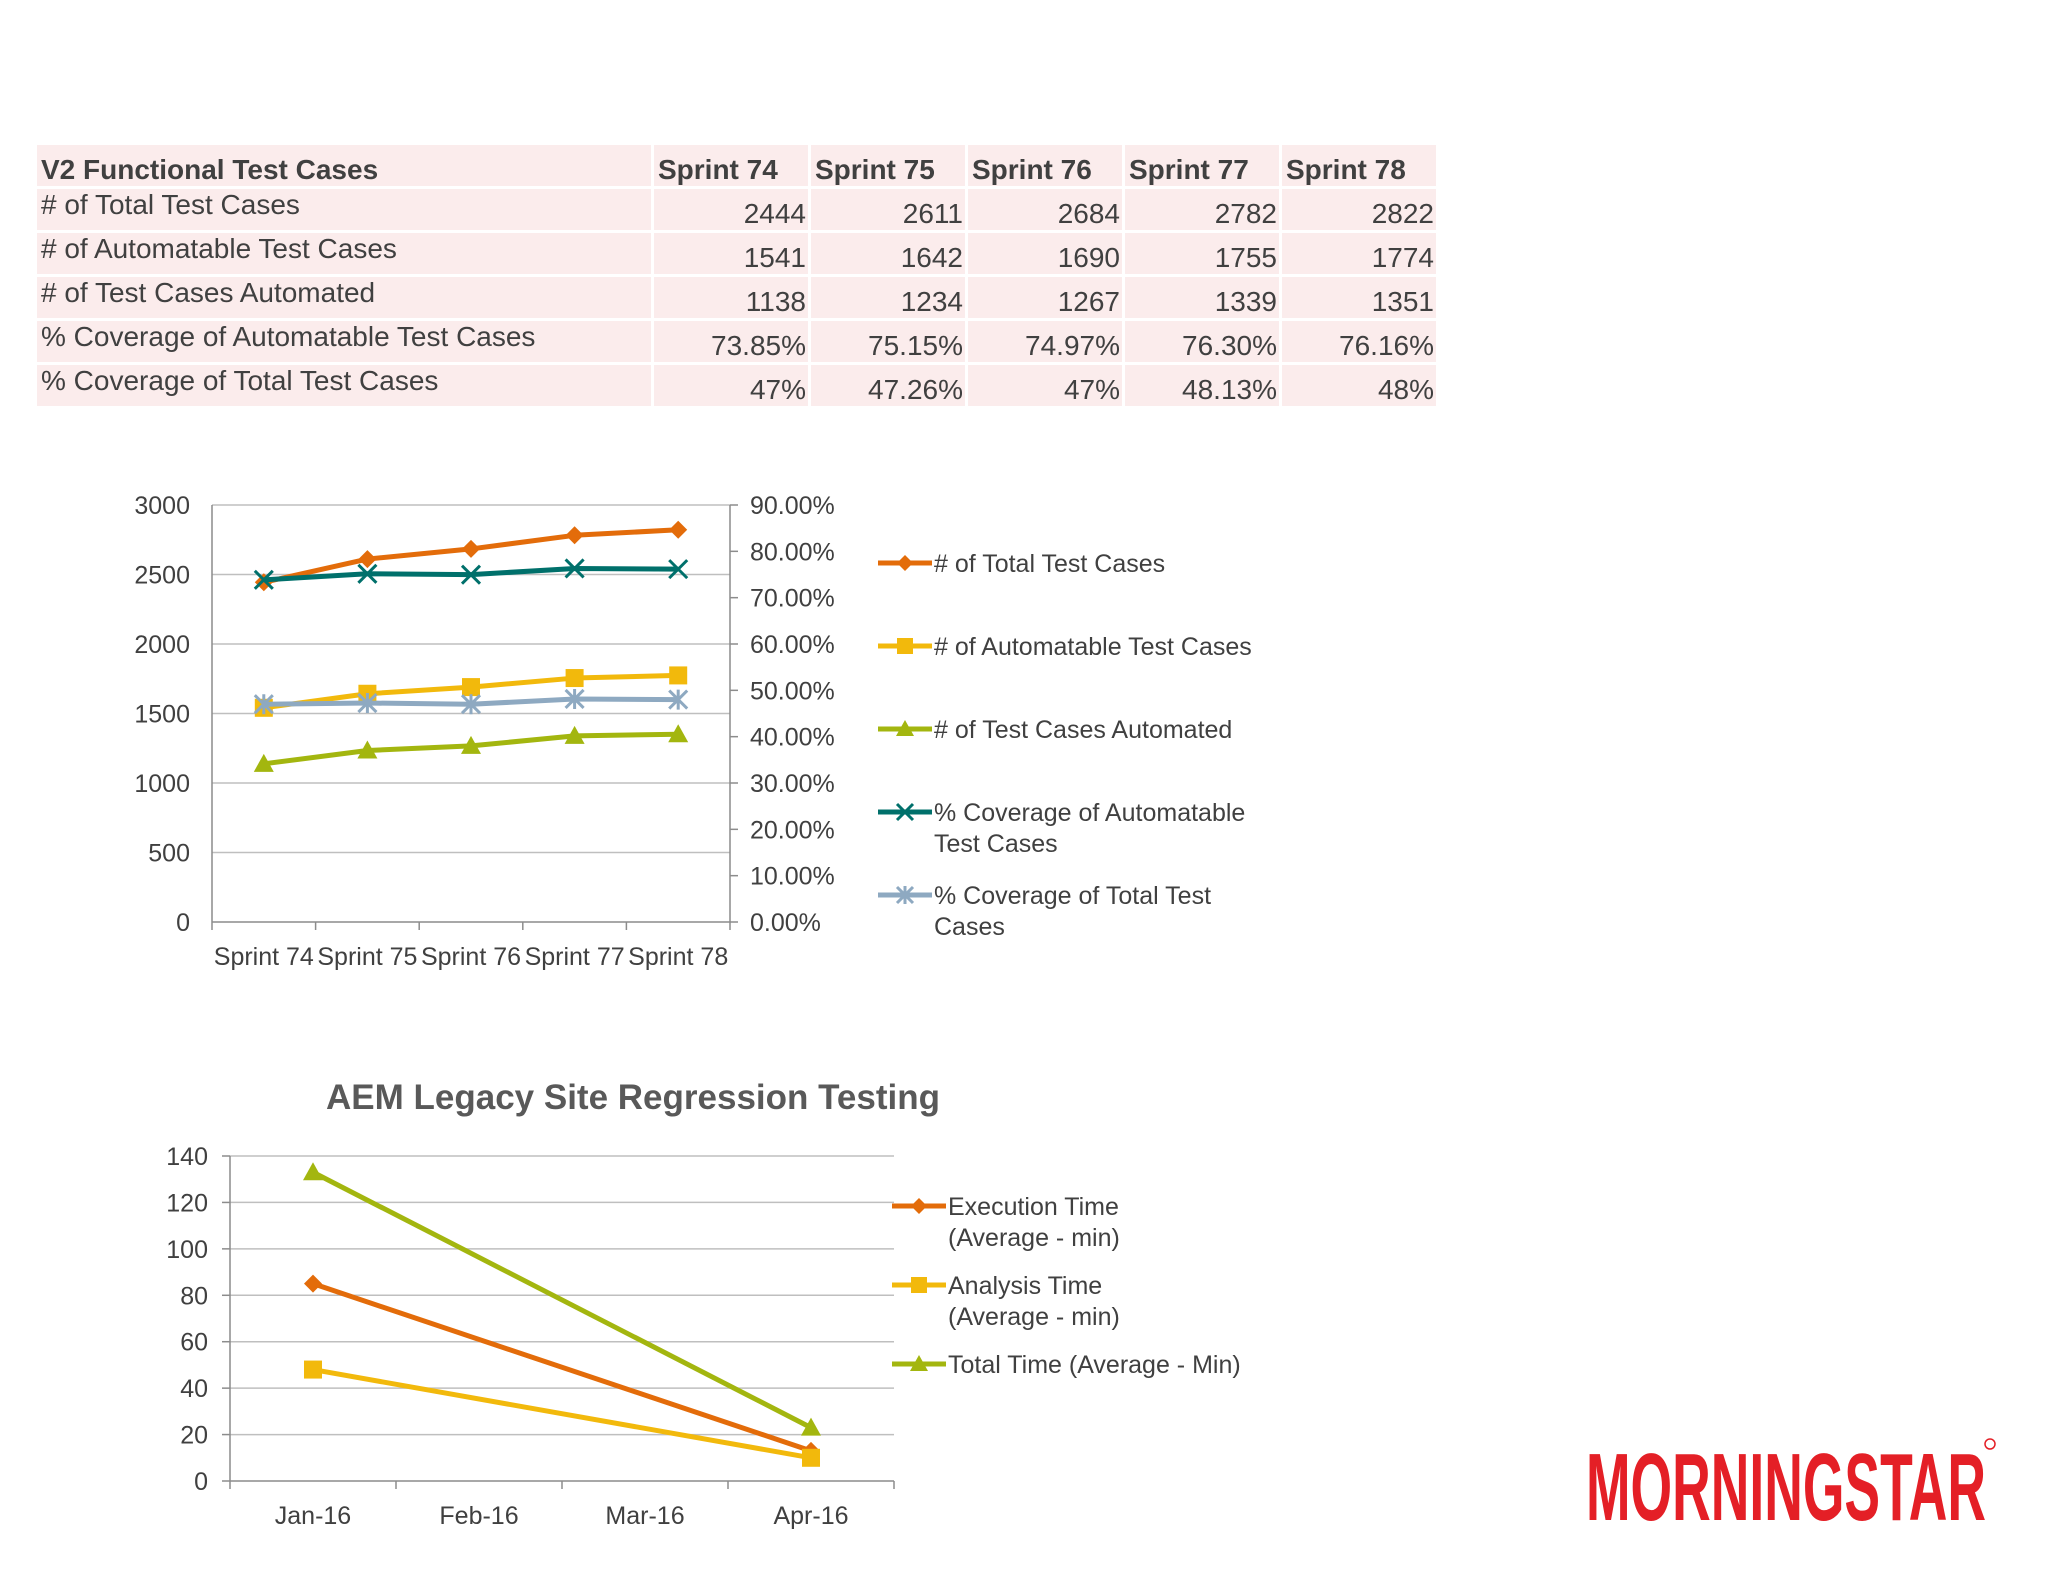 The height and width of the screenshot is (1582, 2048). What do you see at coordinates (888, 297) in the screenshot?
I see `table-cell: 1234` at bounding box center [888, 297].